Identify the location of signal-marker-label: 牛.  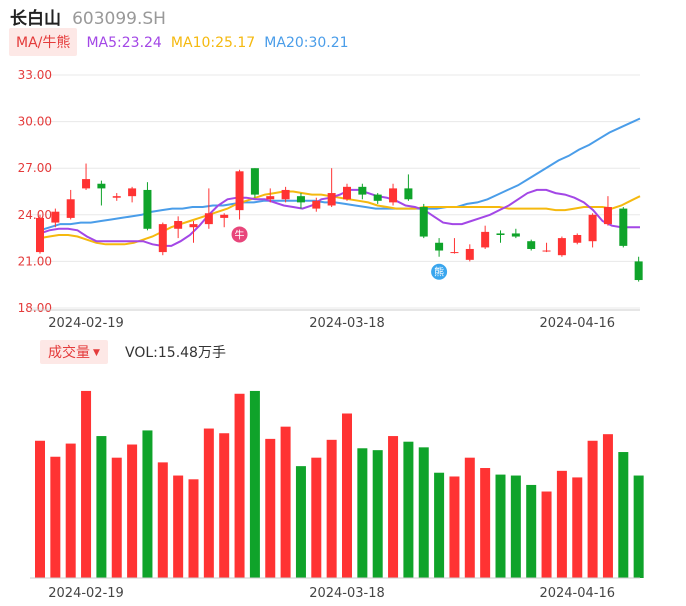
(240, 234).